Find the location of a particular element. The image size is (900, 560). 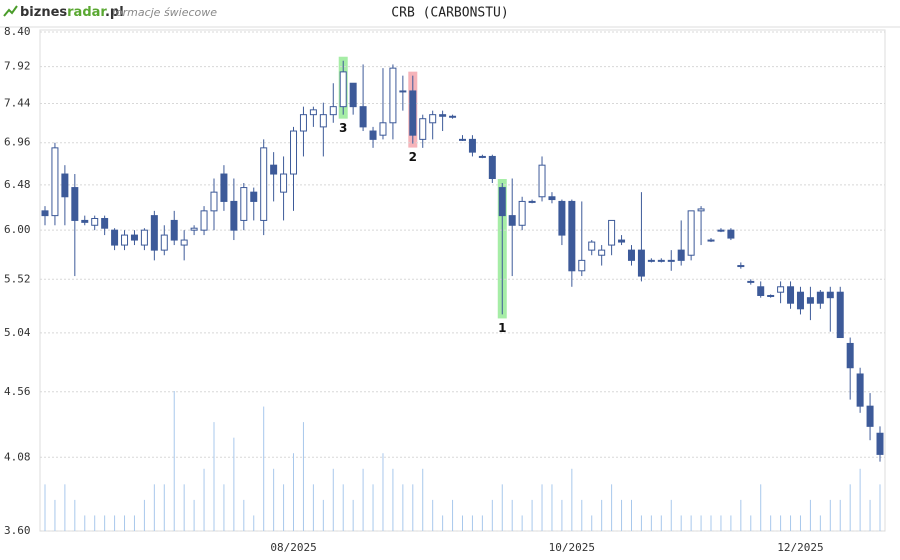

y-tick-label: 6.96 is located at coordinates (17, 142).